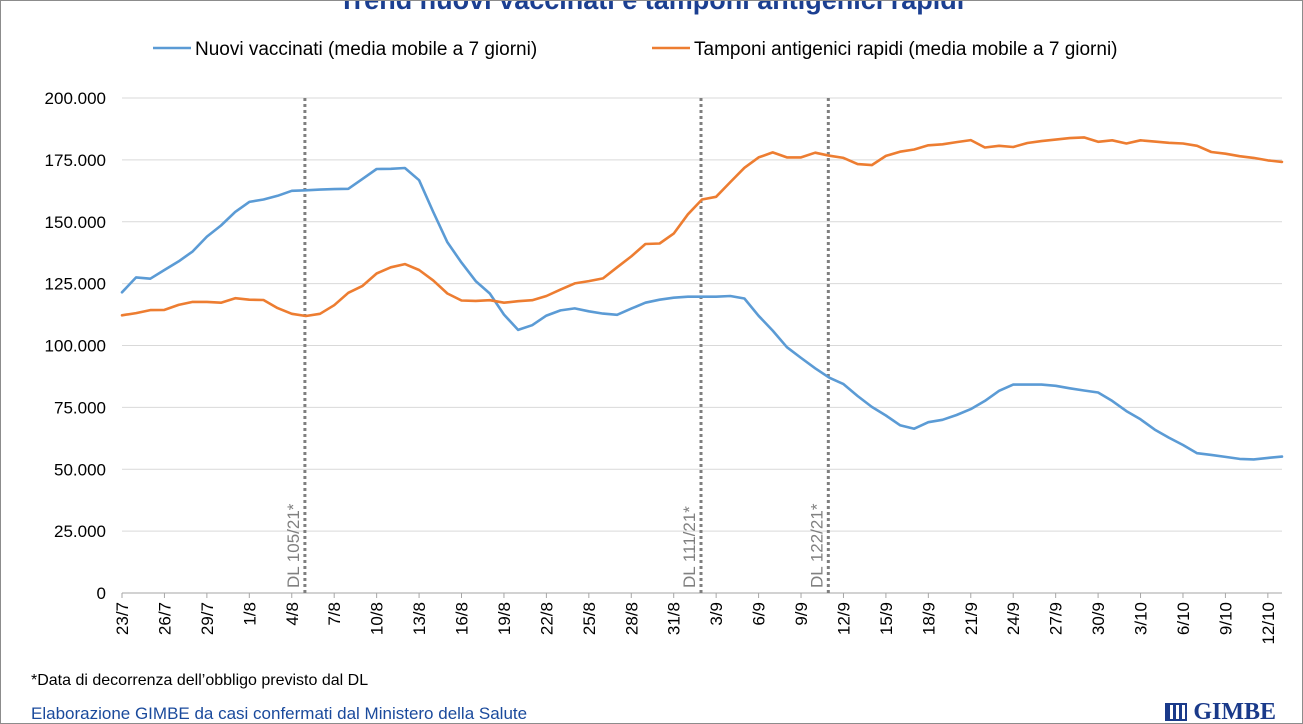 The image size is (1303, 724). What do you see at coordinates (80, 407) in the screenshot?
I see `y-tick-label: 75.000` at bounding box center [80, 407].